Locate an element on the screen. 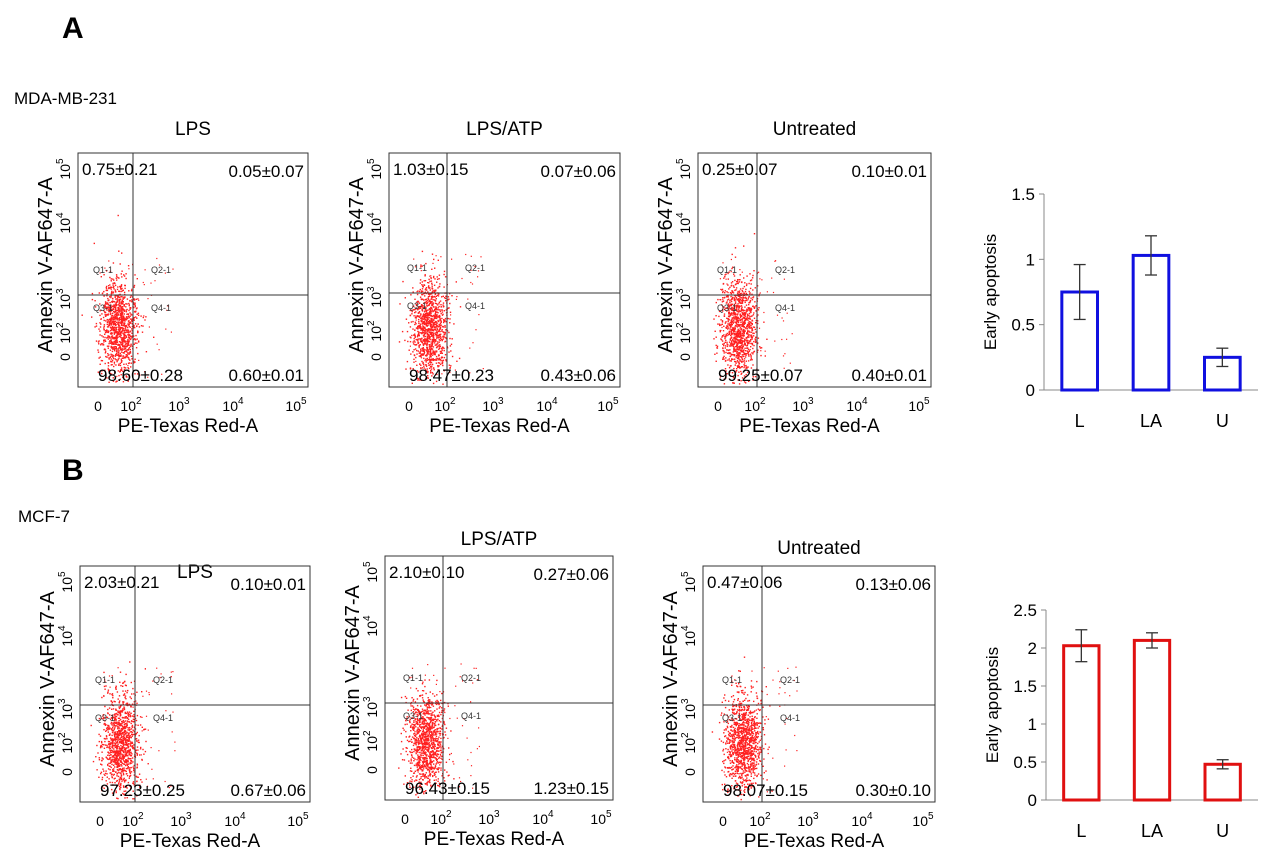  bar-y-tick-label: 0 is located at coordinates (1032, 800).